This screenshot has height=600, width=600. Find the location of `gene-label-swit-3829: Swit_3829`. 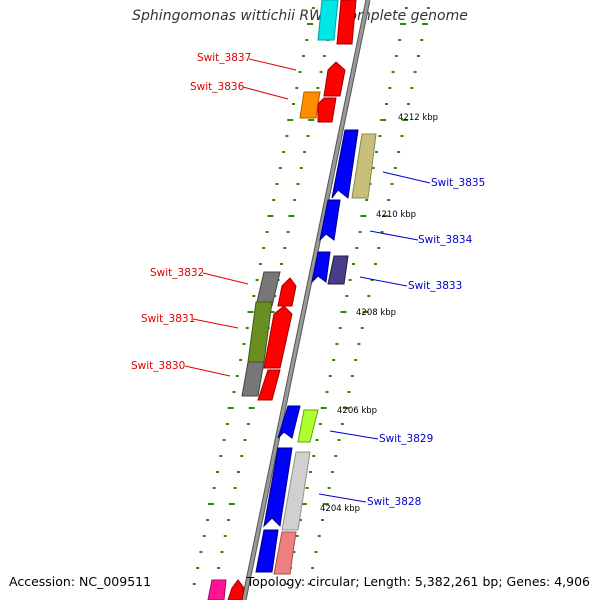

gene-label-swit-3829: Swit_3829 is located at coordinates (406, 439).